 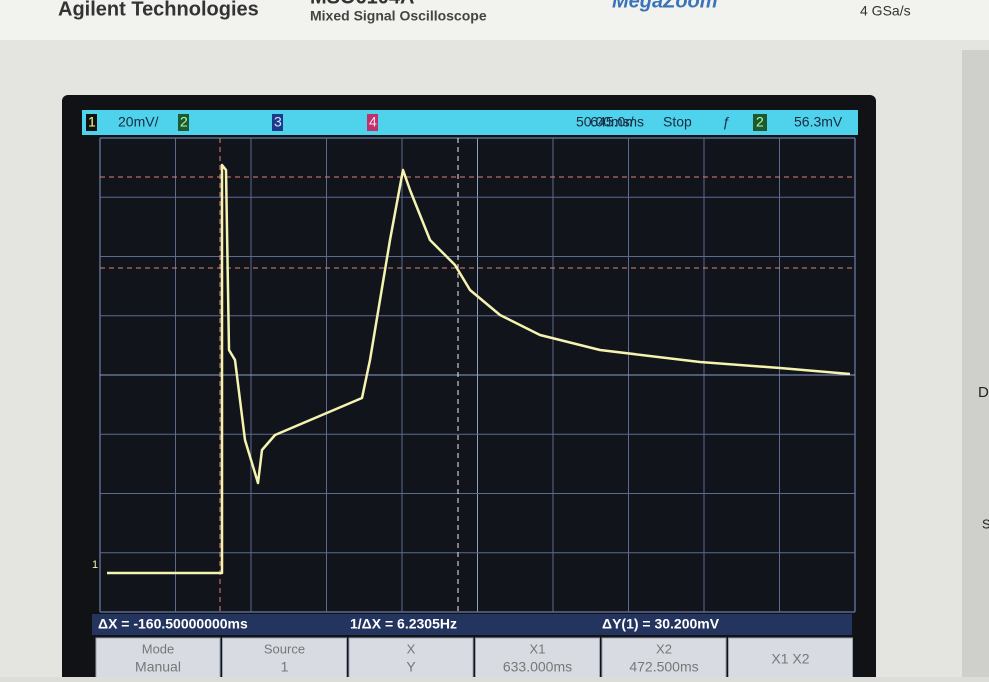 I want to click on side-panel, so click(x=975, y=363).